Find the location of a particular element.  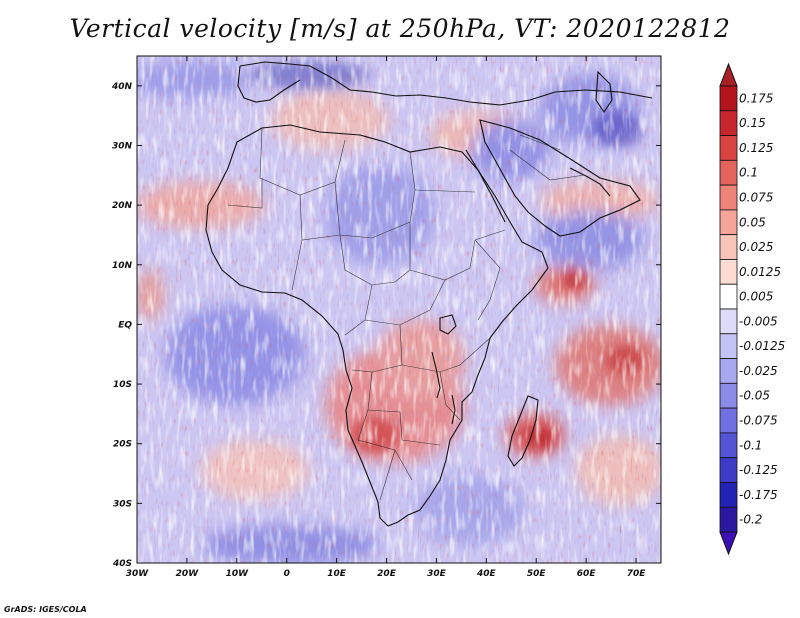

y-tick-label: 30S is located at coordinates (122, 504).